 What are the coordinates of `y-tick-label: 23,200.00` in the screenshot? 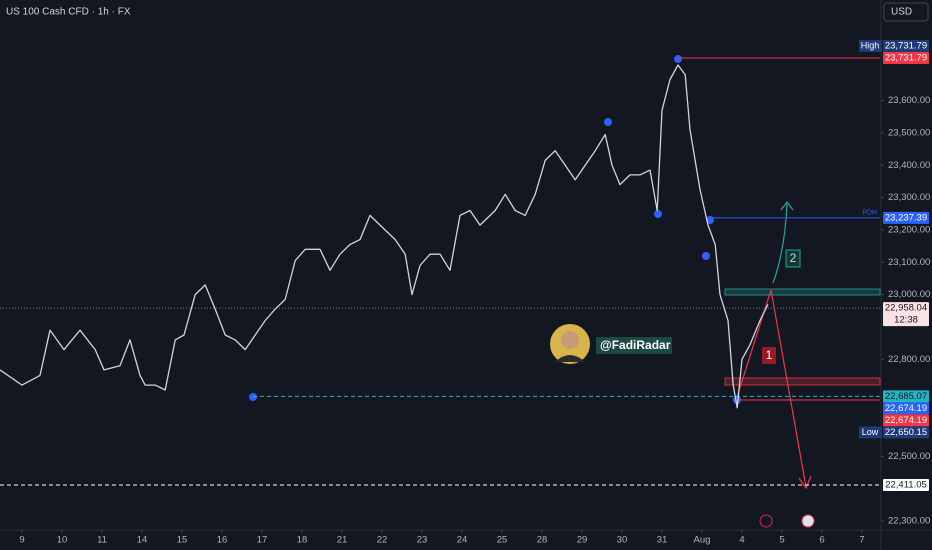 It's located at (909, 229).